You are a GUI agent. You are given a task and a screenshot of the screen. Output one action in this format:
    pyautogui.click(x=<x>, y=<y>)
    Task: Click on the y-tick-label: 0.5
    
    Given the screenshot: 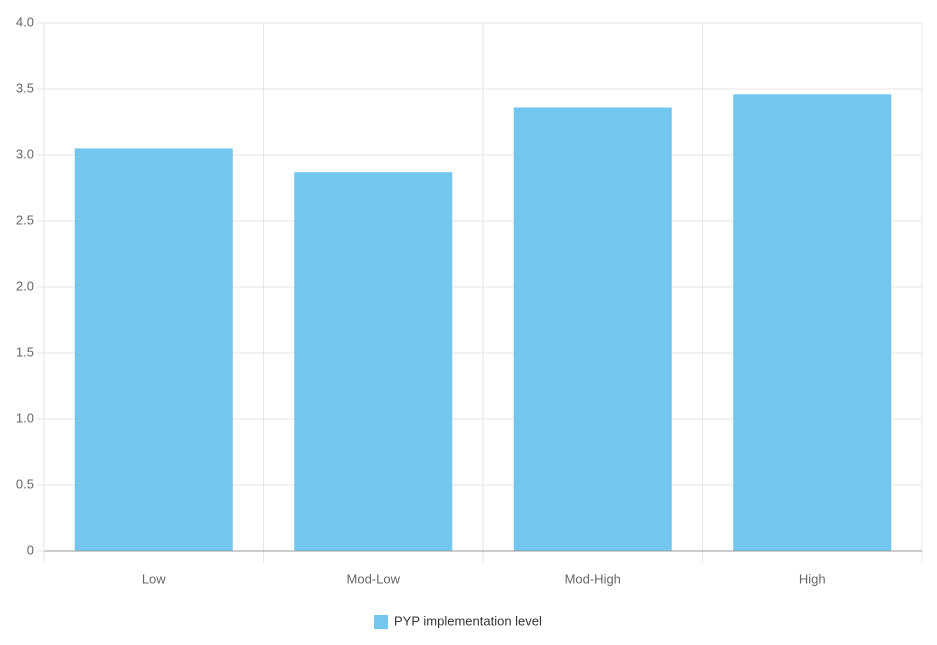 What is the action you would take?
    pyautogui.click(x=25, y=483)
    